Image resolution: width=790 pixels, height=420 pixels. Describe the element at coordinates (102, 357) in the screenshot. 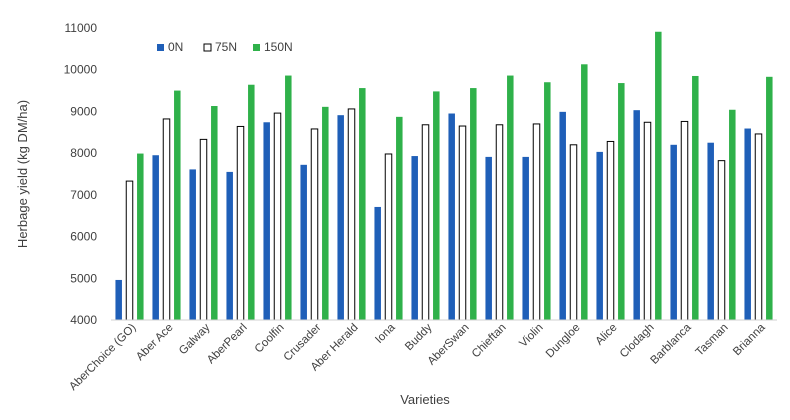

I see `x-tick-label: AberChoice (GO)` at that location.